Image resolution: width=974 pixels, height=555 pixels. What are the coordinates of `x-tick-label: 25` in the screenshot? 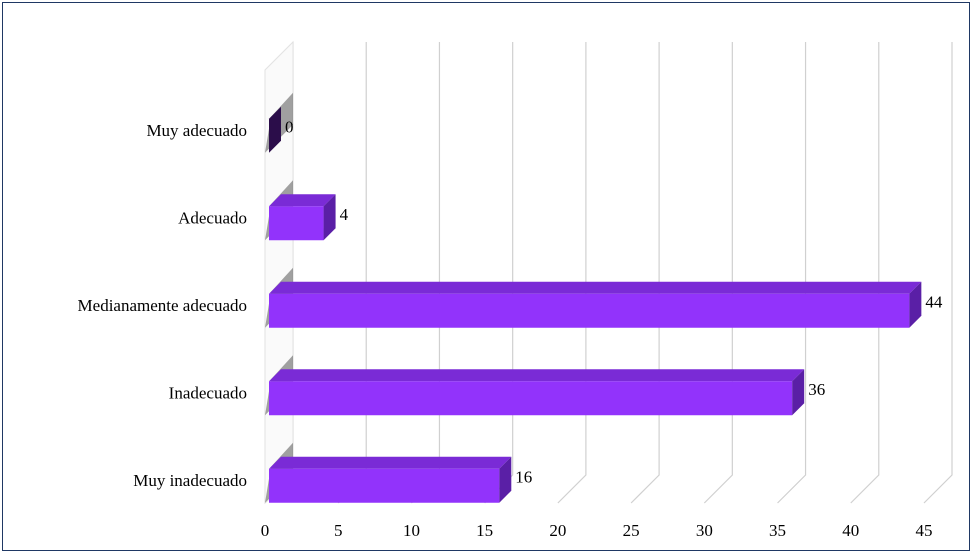 It's located at (631, 530).